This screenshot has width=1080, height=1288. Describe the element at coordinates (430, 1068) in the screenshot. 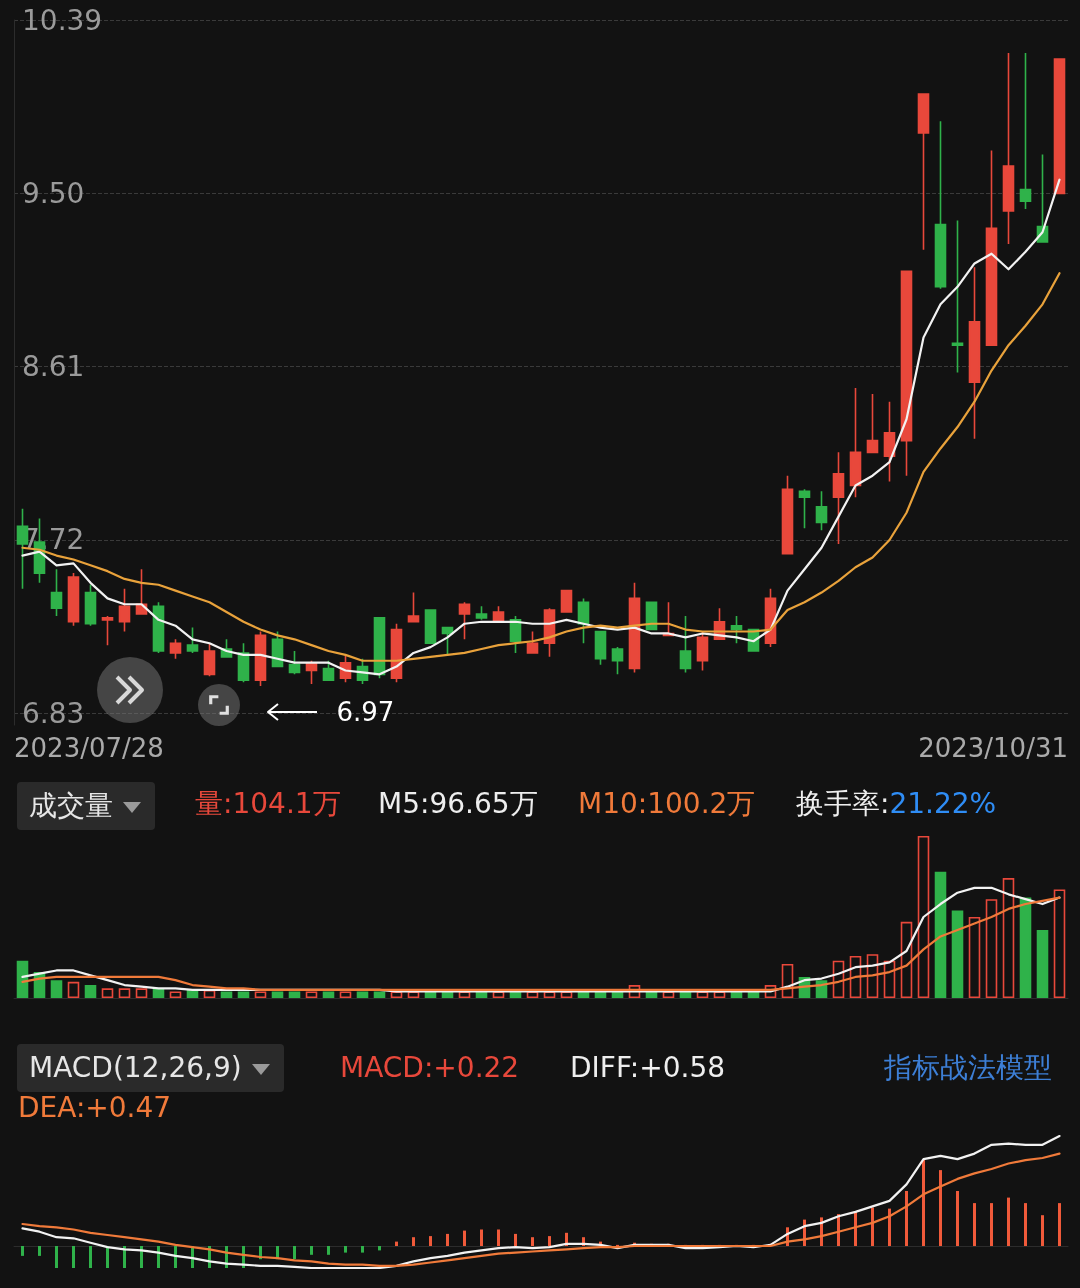

I see `text: MACD:+0.22` at that location.